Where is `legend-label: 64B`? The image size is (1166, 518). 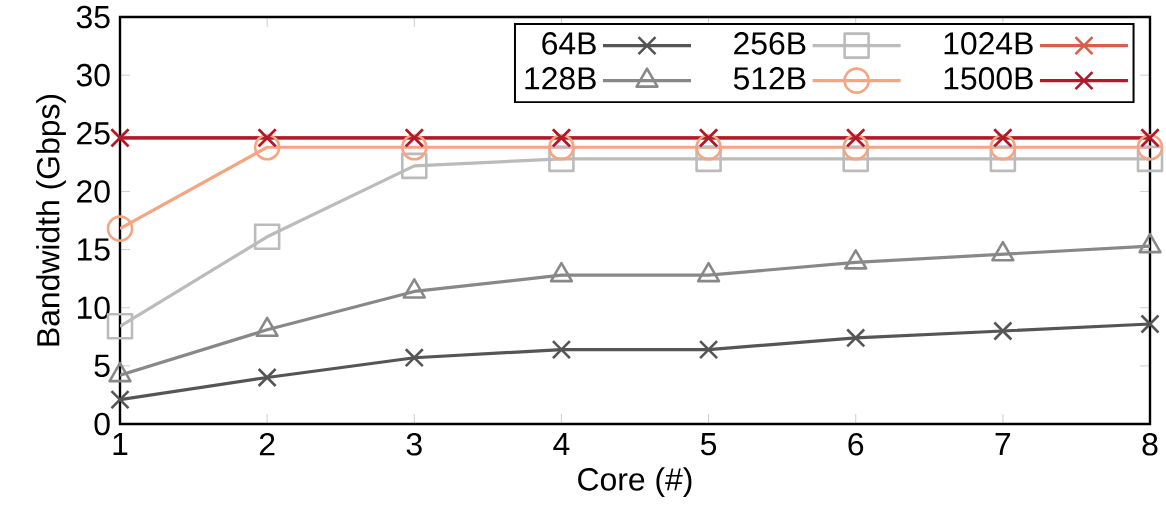
legend-label: 64B is located at coordinates (569, 43).